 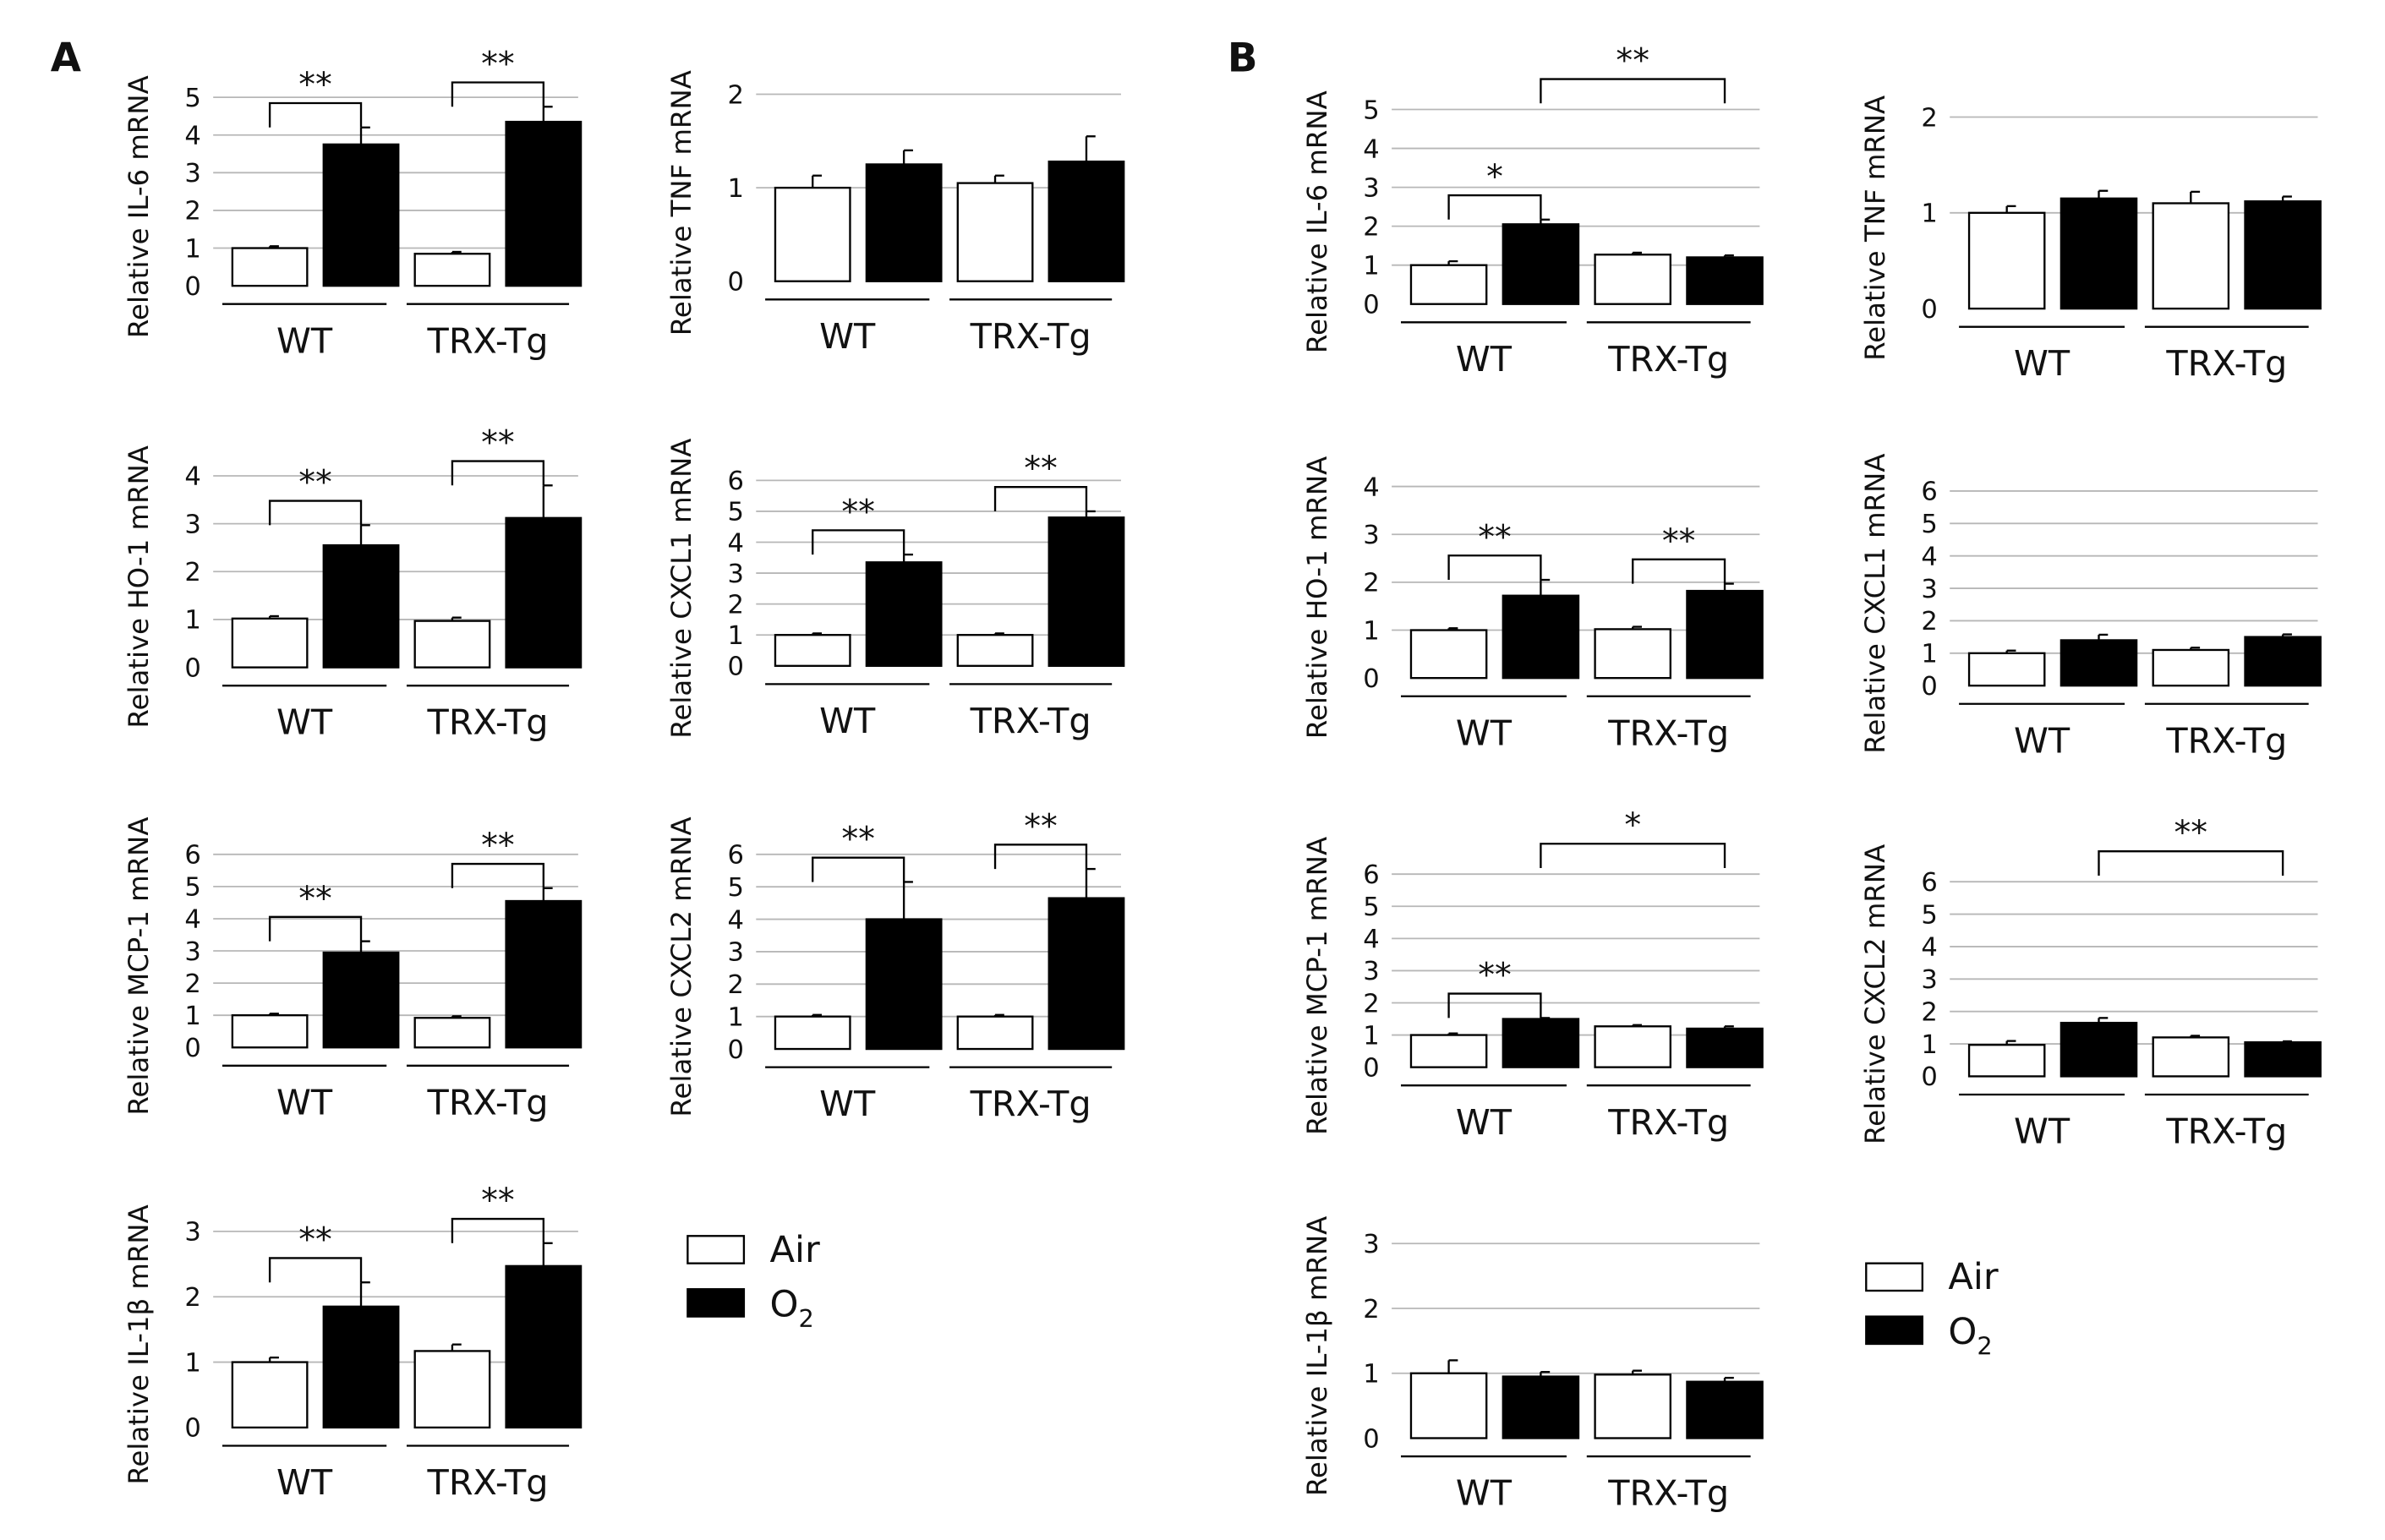 What do you see at coordinates (681, 203) in the screenshot?
I see `y-axis-label: Relative TNF mRNA` at bounding box center [681, 203].